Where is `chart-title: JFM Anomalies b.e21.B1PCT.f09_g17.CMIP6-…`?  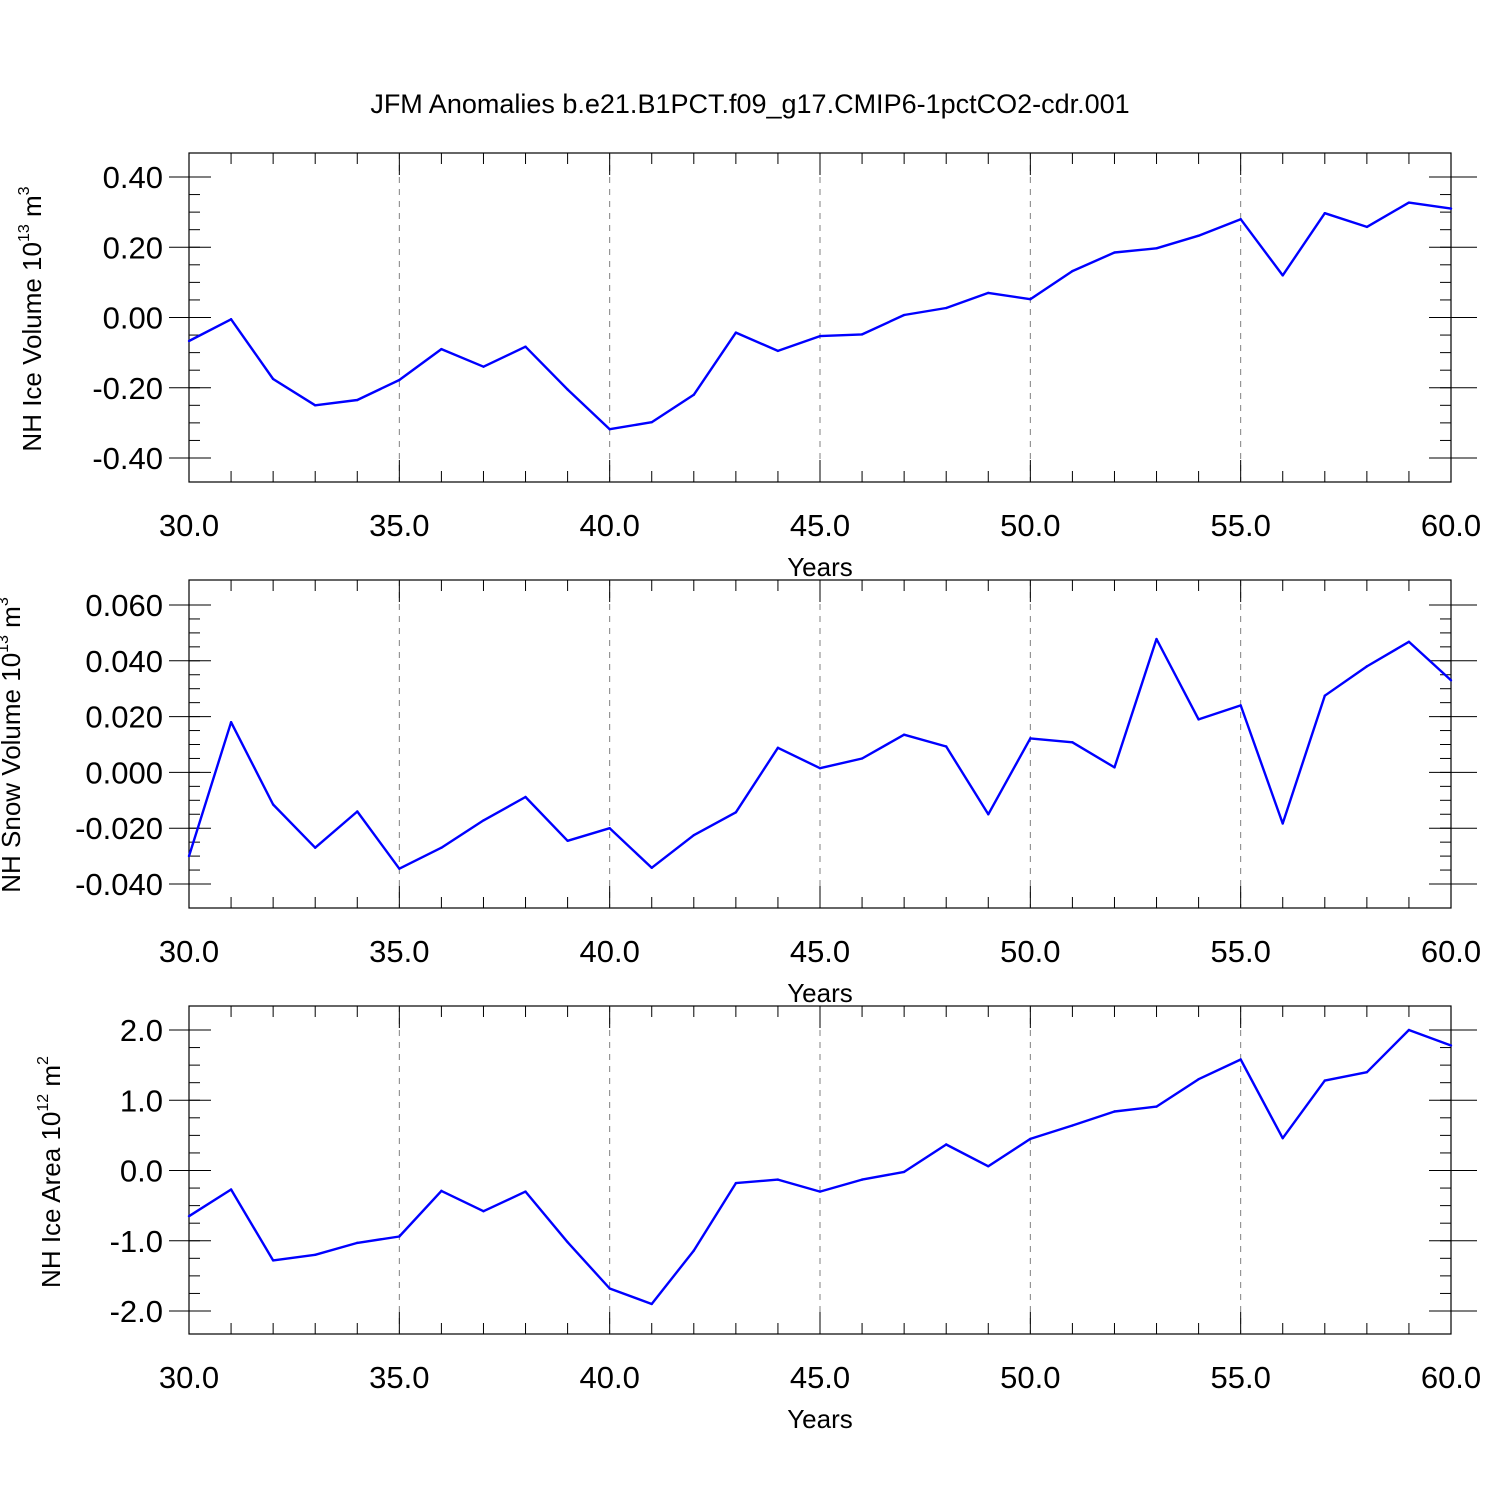
chart-title: JFM Anomalies b.e21.B1PCT.f09_g17.CMIP6-… is located at coordinates (749, 104).